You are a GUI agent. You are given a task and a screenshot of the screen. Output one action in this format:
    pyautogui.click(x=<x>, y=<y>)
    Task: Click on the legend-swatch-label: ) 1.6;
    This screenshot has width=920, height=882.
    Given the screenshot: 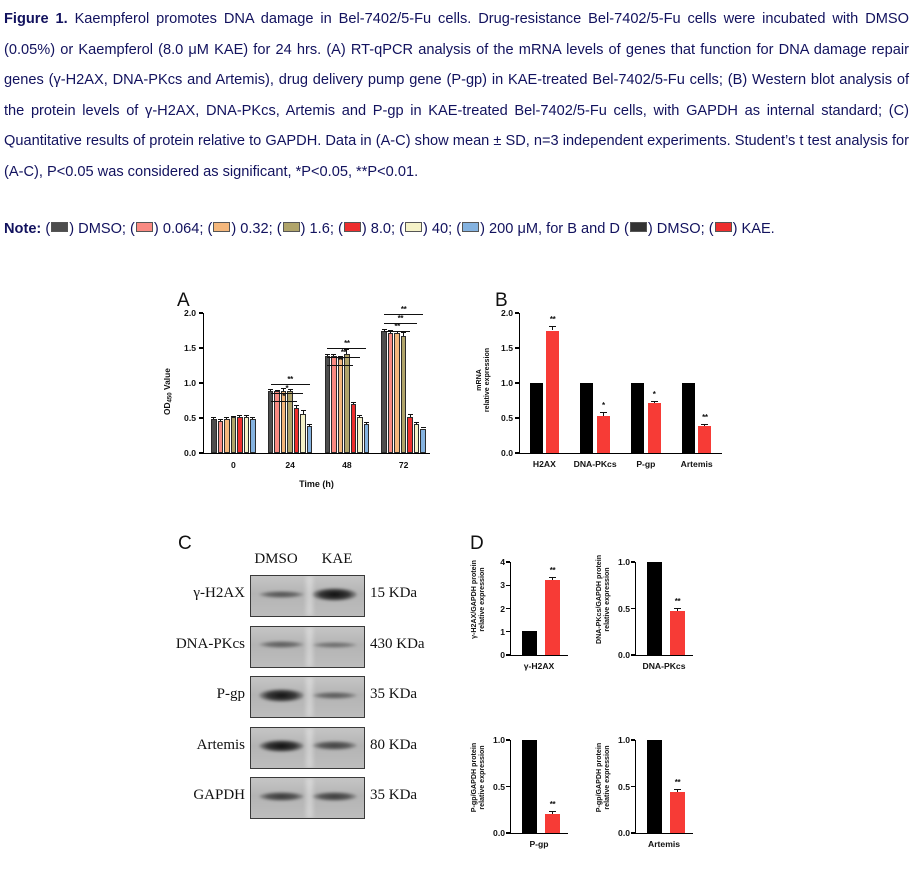 What is the action you would take?
    pyautogui.click(x=317, y=229)
    